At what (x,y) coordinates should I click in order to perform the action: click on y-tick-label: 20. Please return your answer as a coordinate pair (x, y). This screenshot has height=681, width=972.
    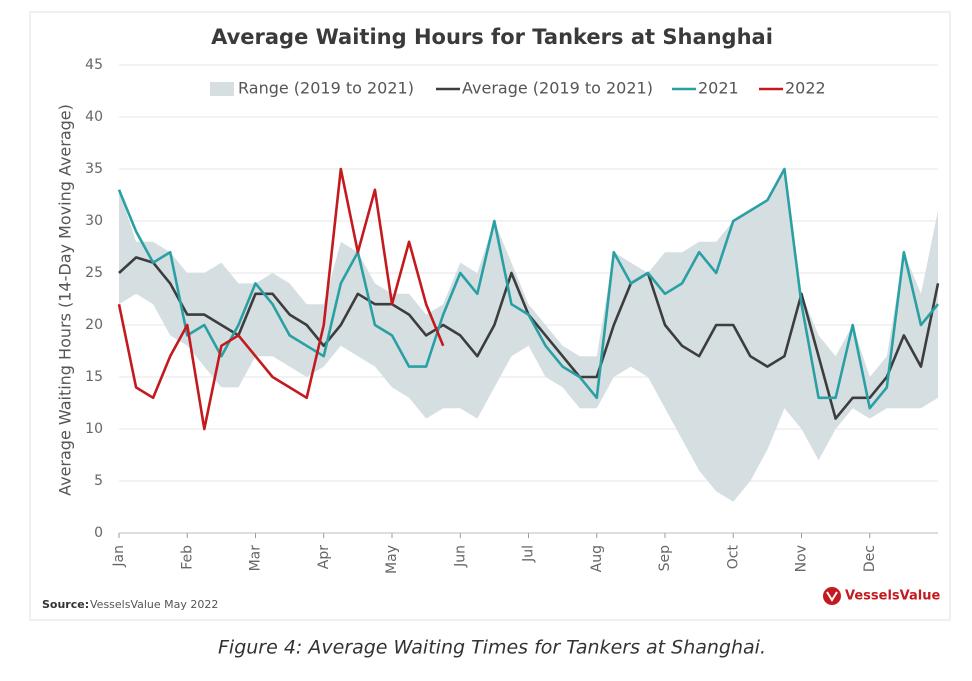
    Looking at the image, I should click on (94, 325).